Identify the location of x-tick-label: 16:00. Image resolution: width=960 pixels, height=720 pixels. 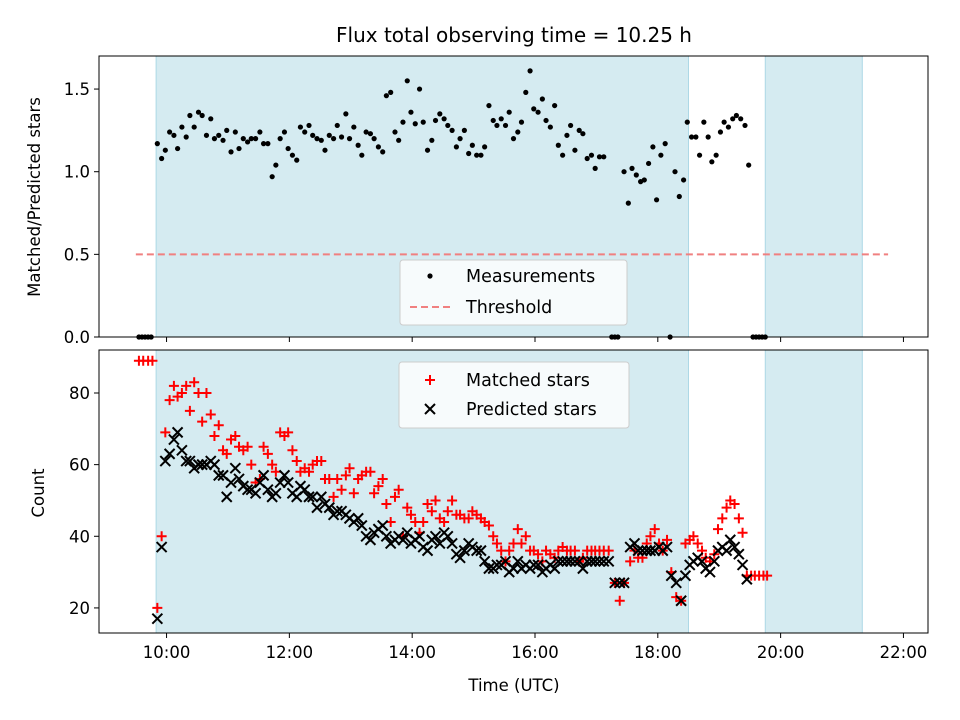
(535, 652).